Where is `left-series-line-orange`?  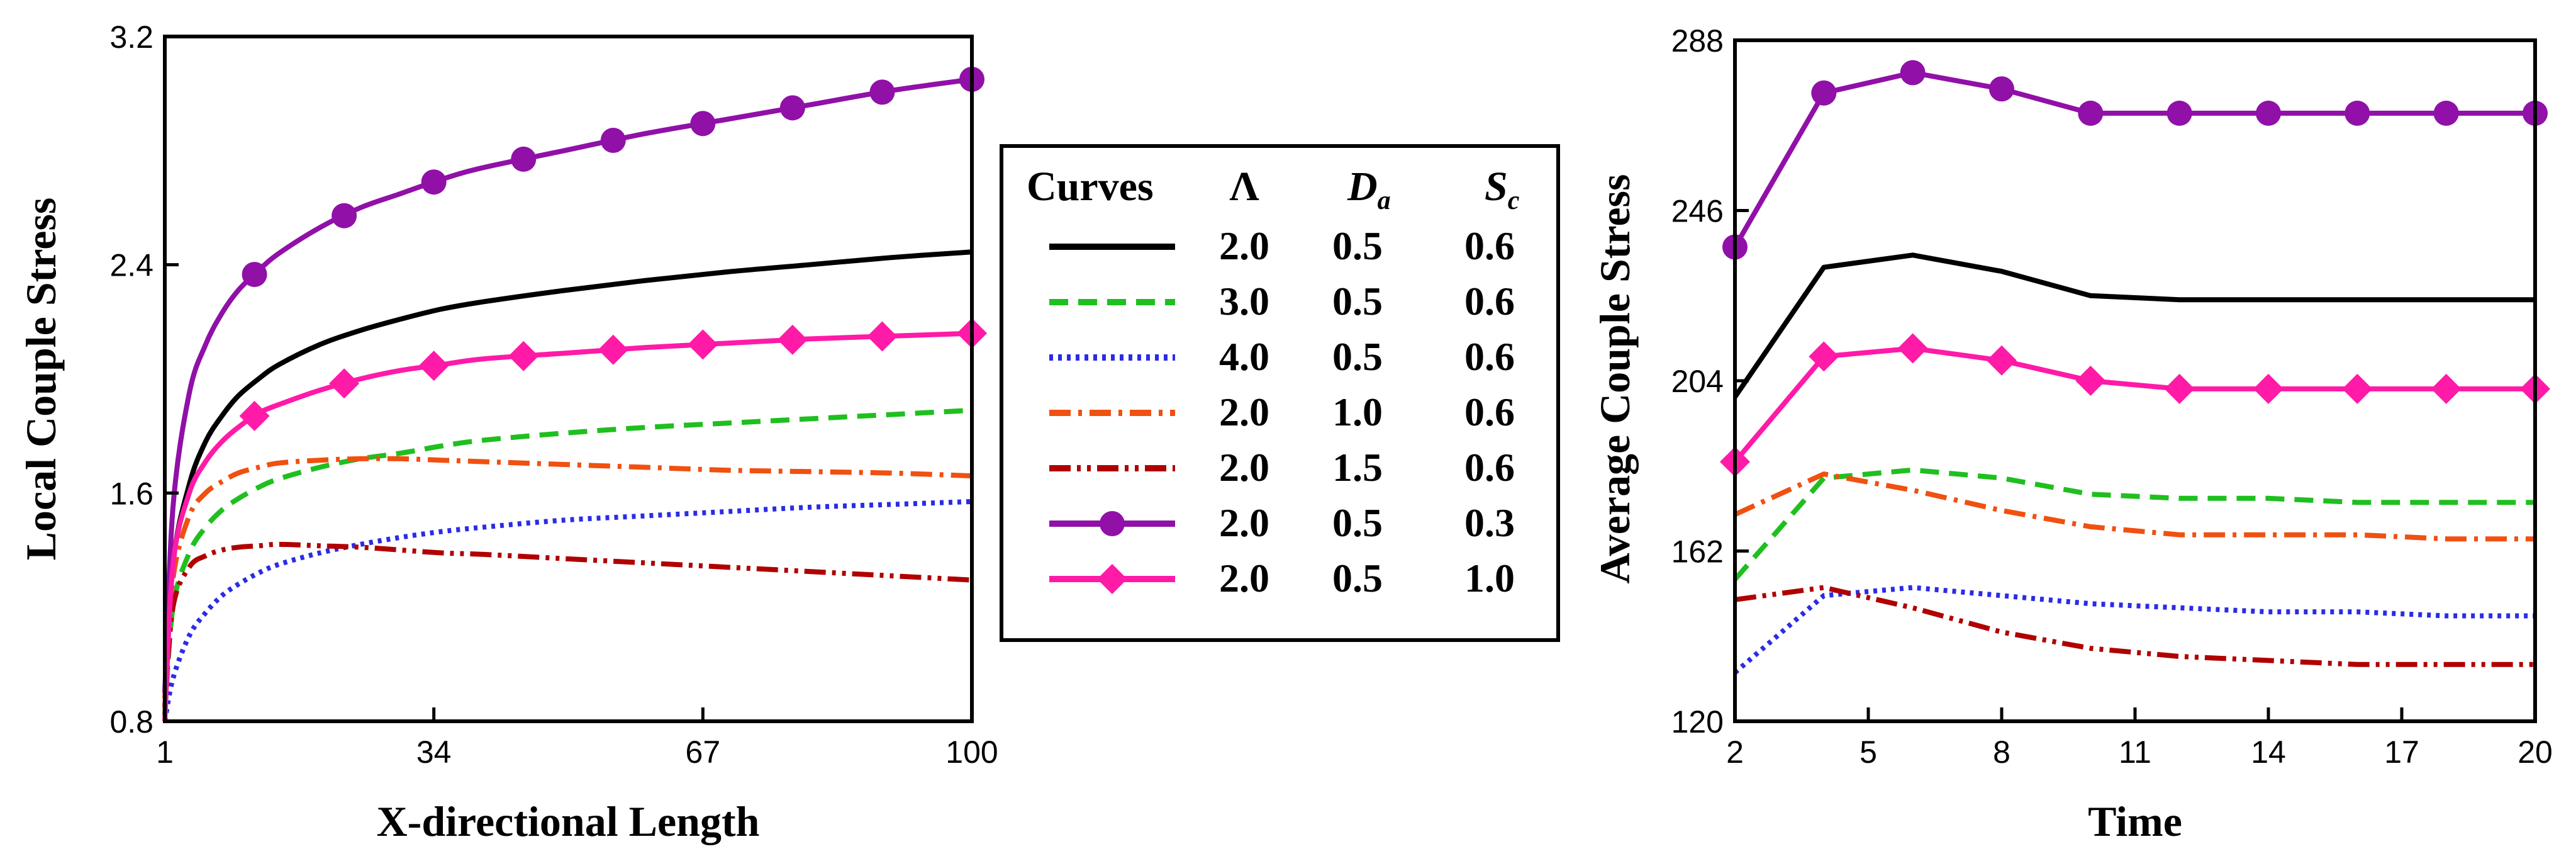 left-series-line-orange is located at coordinates (567, 577).